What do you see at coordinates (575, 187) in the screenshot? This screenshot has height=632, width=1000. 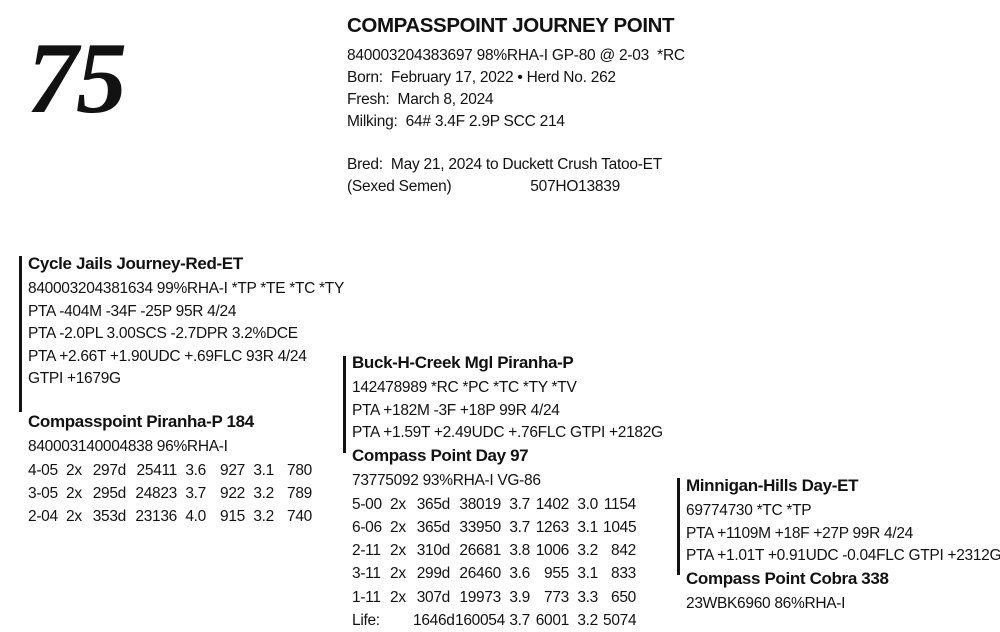 I see `service-sire-code: 507HO13839` at bounding box center [575, 187].